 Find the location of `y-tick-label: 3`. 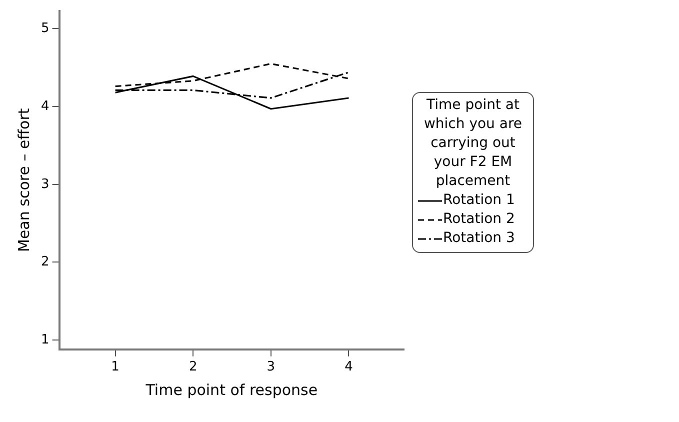

y-tick-label: 3 is located at coordinates (45, 184).